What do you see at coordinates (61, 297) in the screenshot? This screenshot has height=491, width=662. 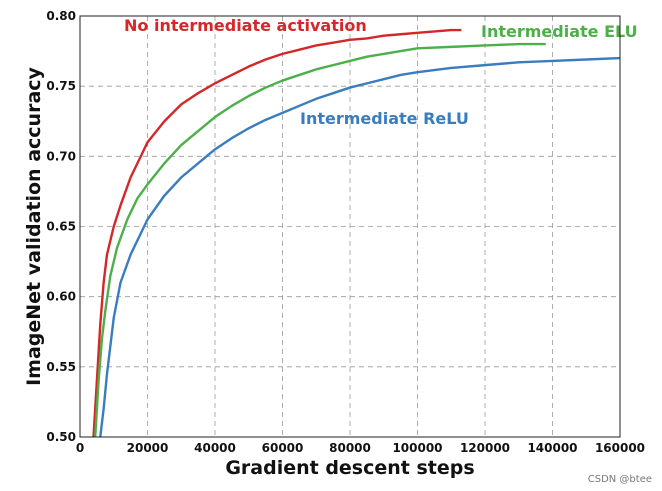 I see `y-tick-label: 0.60` at bounding box center [61, 297].